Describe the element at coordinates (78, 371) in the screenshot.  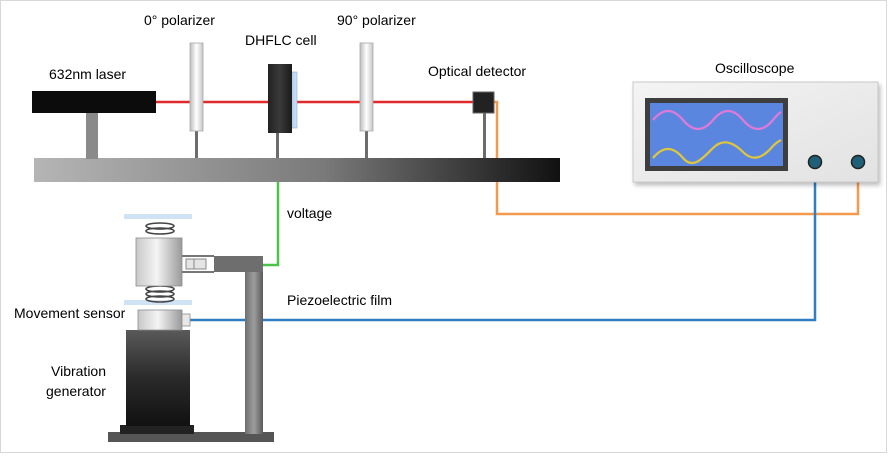
I see `label-vibration-generator-line1: Vibration` at that location.